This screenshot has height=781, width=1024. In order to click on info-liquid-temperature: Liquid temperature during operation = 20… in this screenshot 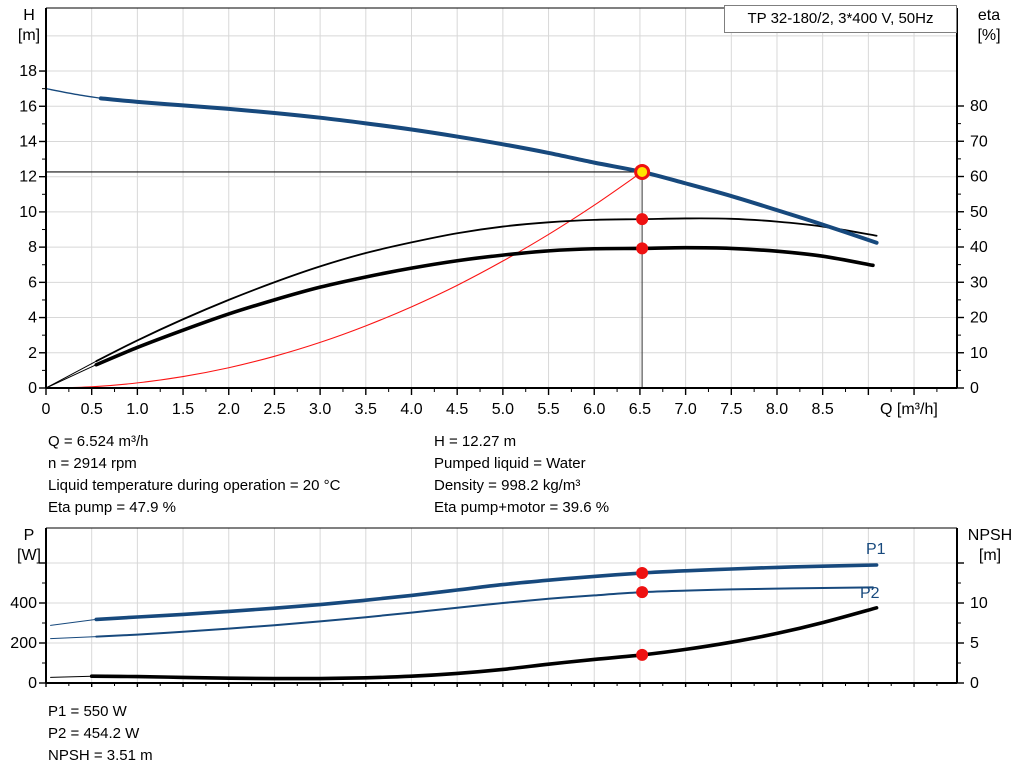, I will do `click(194, 485)`.